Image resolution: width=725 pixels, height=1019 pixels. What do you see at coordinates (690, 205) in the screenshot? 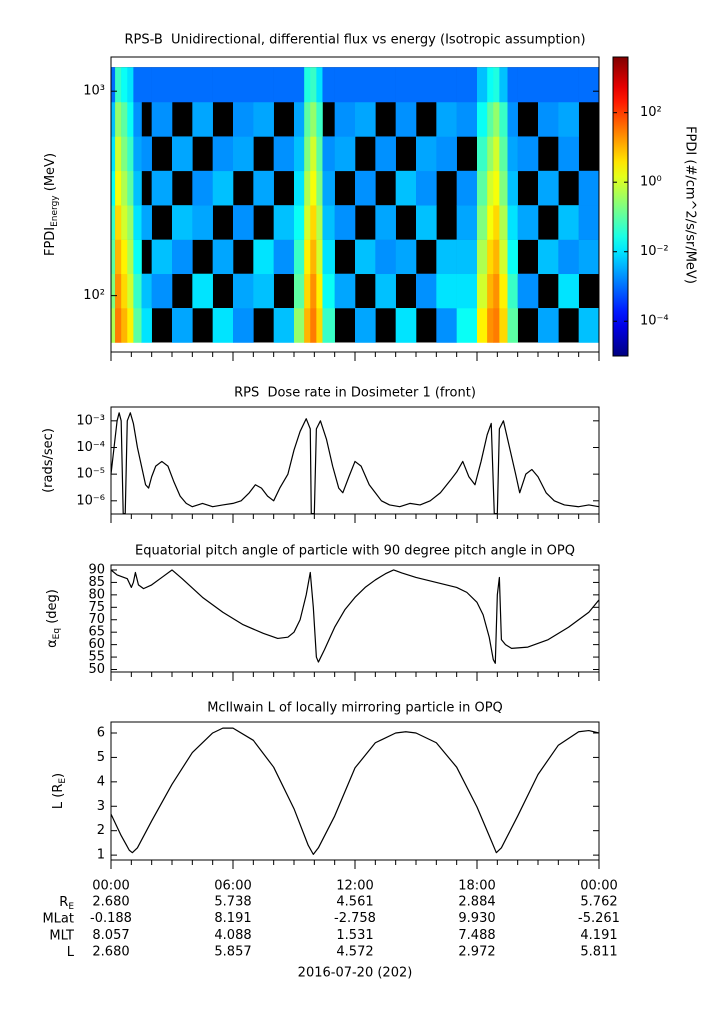
I see `colorbar-label: FPDI (#/cm^2/s/sr/MeV)` at bounding box center [690, 205].